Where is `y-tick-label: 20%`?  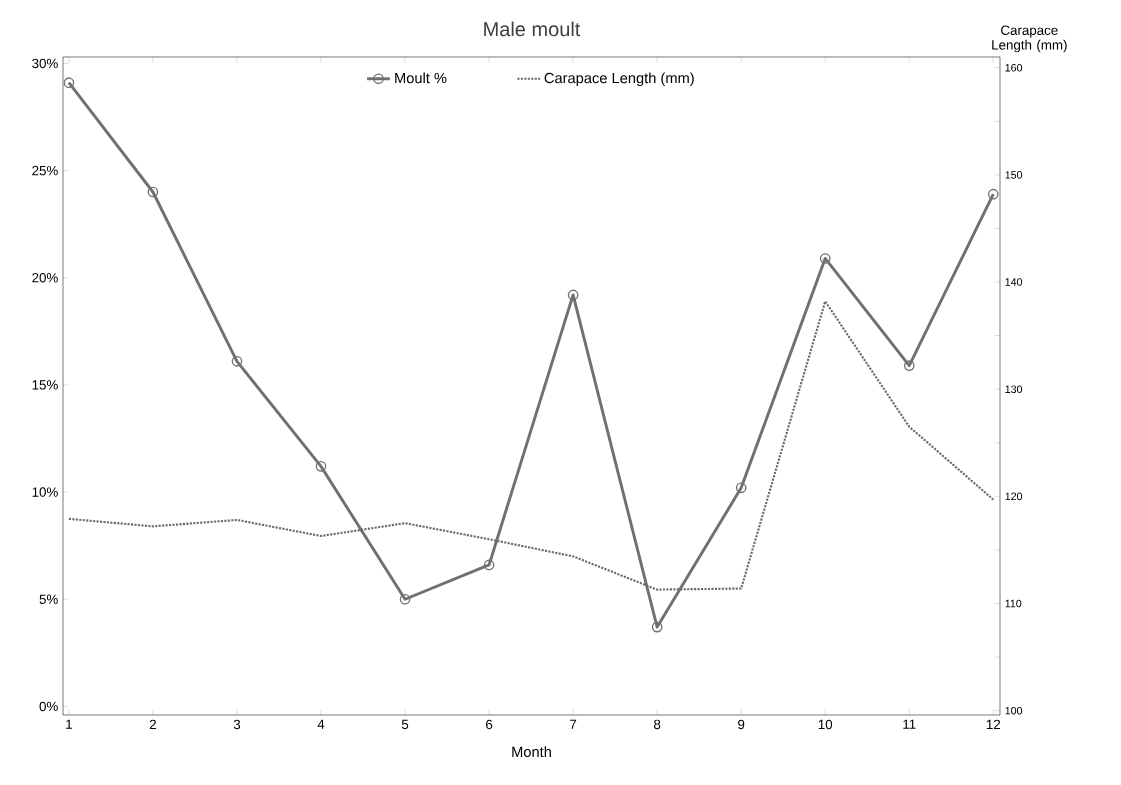 y-tick-label: 20% is located at coordinates (45, 278).